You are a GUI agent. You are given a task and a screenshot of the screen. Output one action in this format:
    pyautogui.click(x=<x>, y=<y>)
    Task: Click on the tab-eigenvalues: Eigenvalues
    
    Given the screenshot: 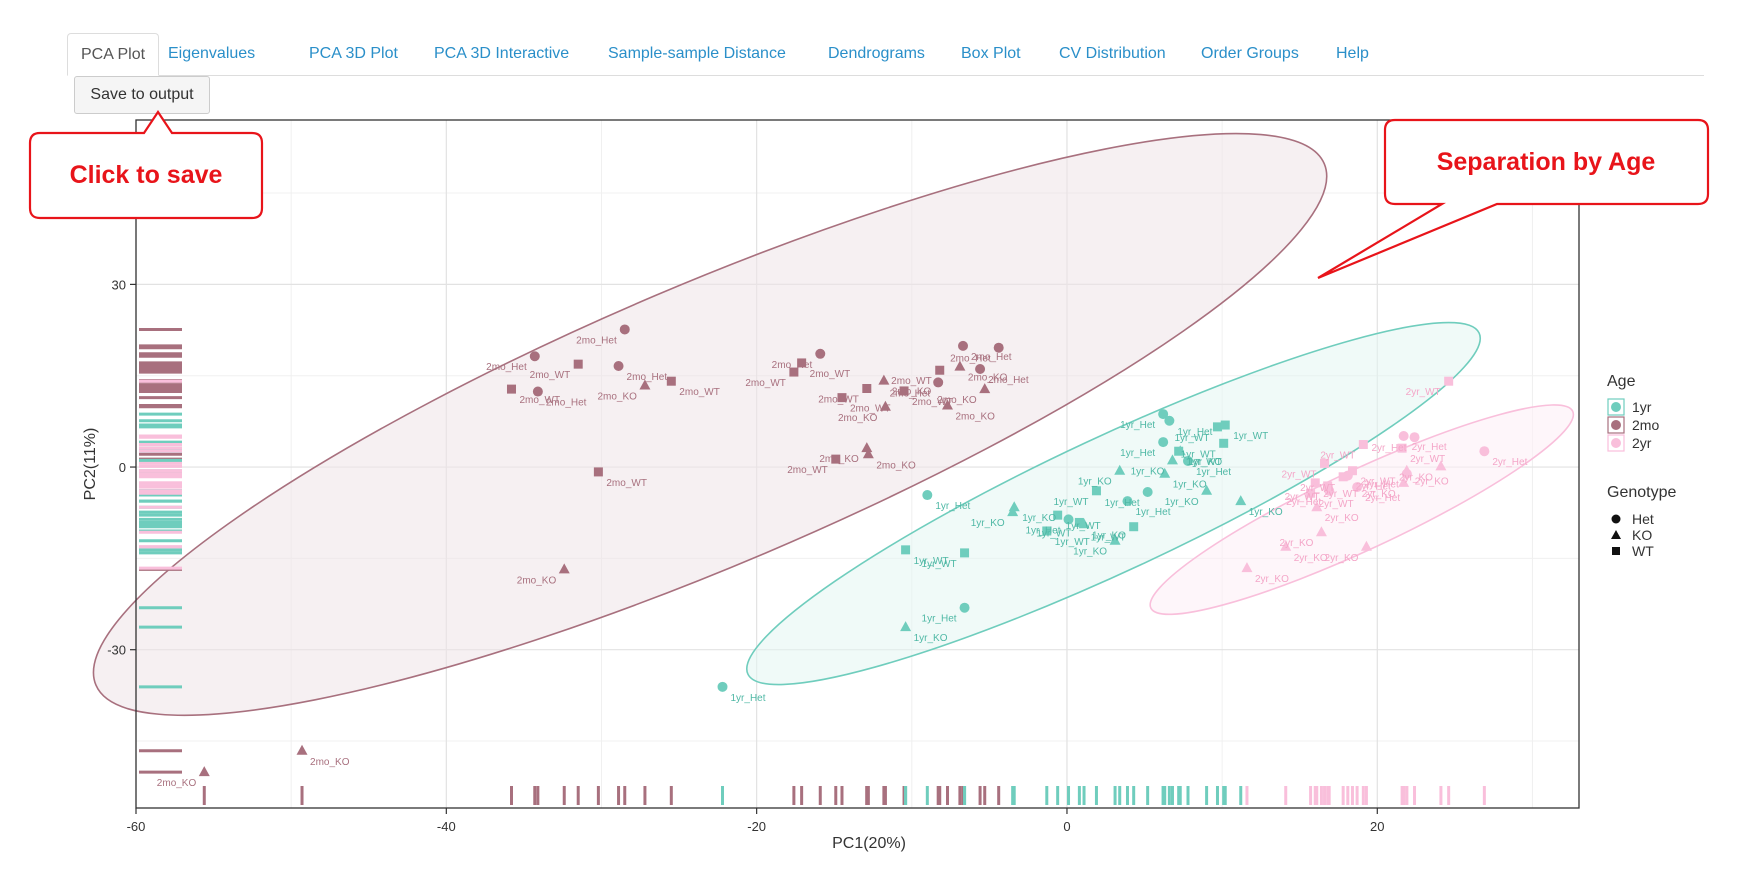 What is the action you would take?
    pyautogui.click(x=212, y=53)
    